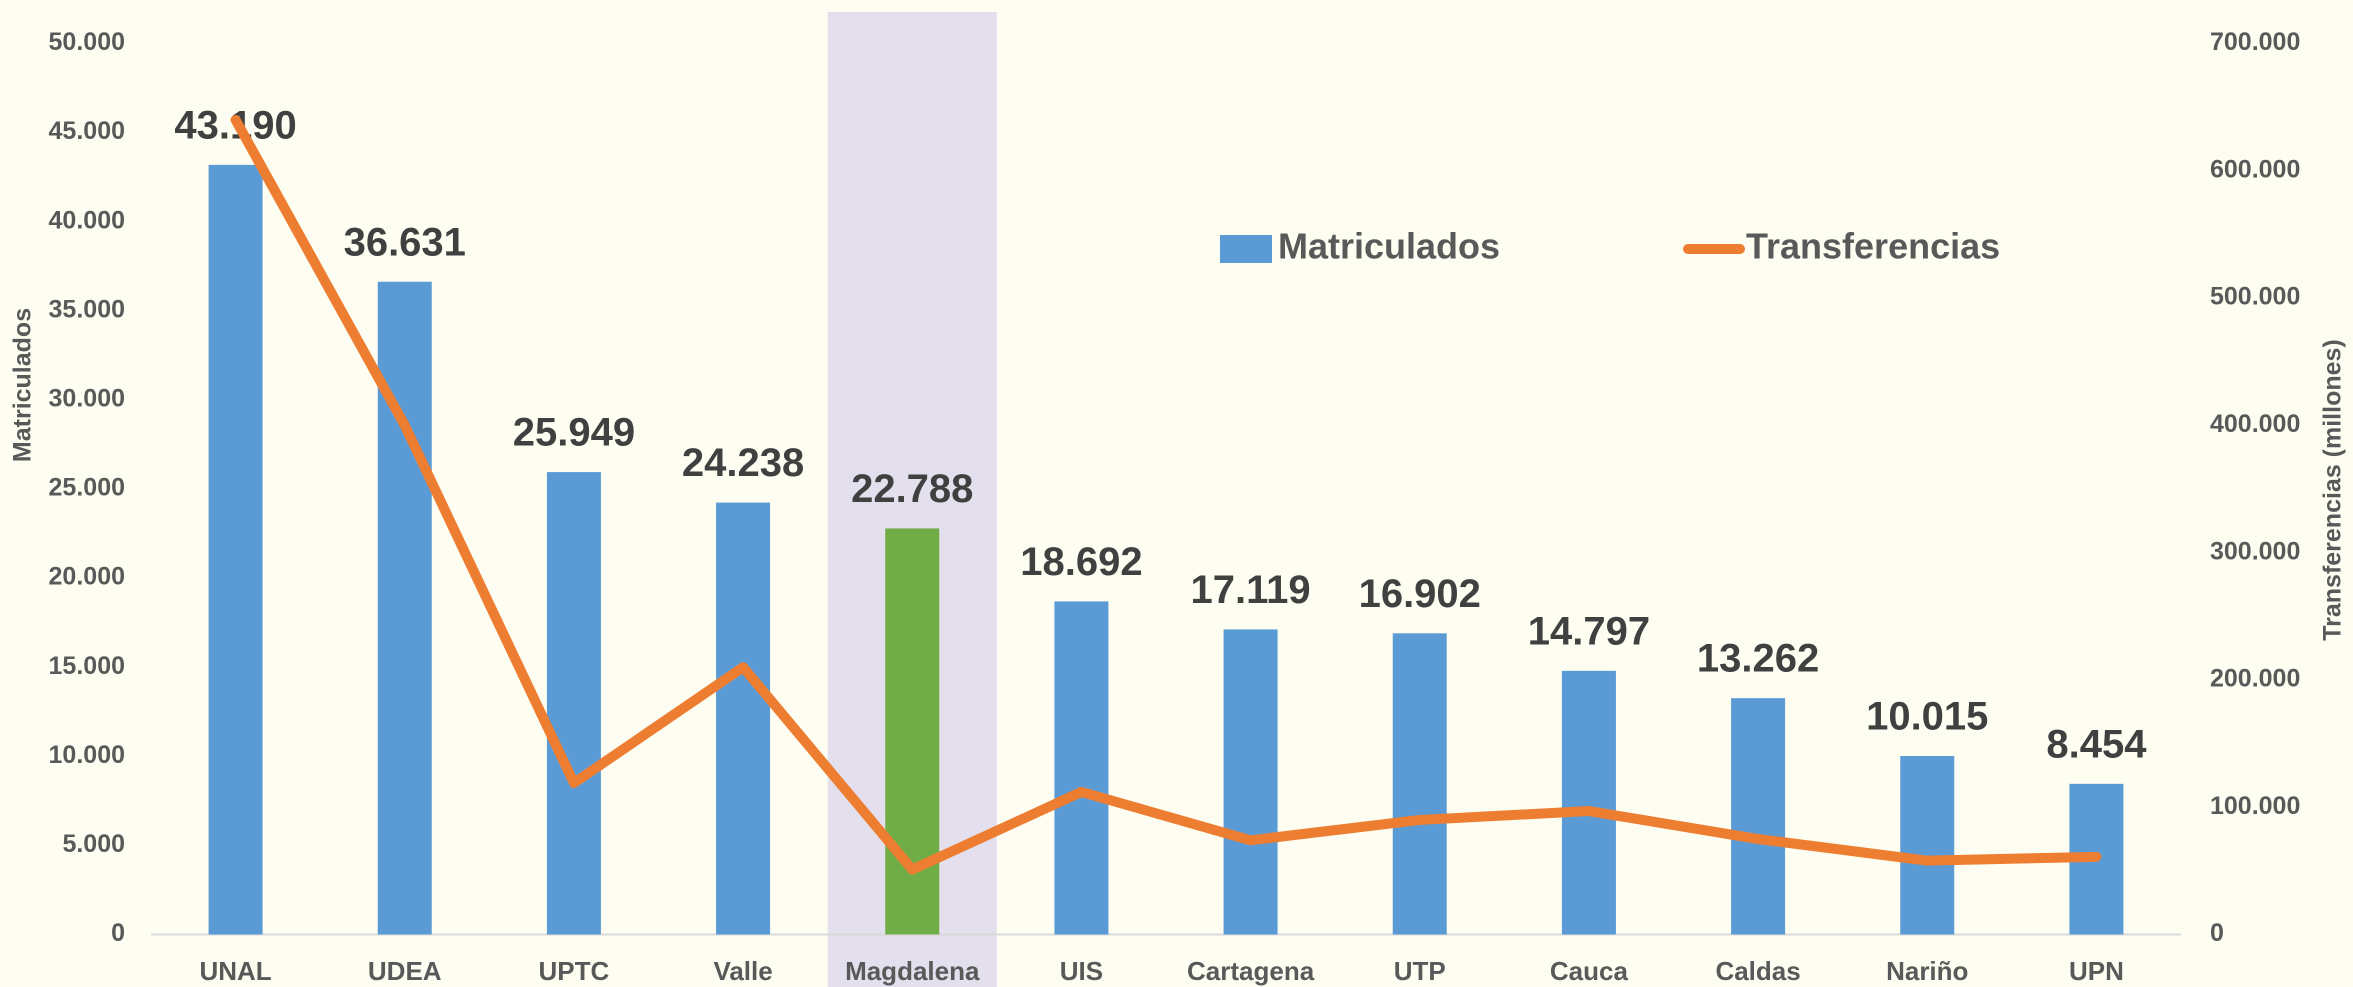  I want to click on y2-tick-label: 500.000, so click(2255, 297).